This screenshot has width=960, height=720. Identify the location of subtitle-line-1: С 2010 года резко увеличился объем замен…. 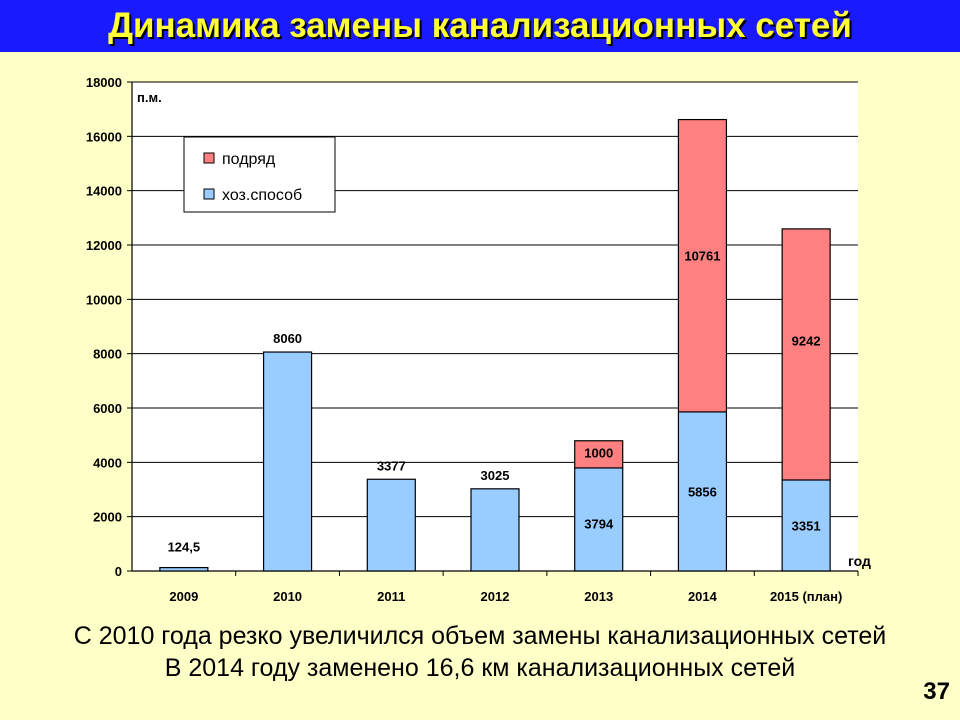
(480, 636).